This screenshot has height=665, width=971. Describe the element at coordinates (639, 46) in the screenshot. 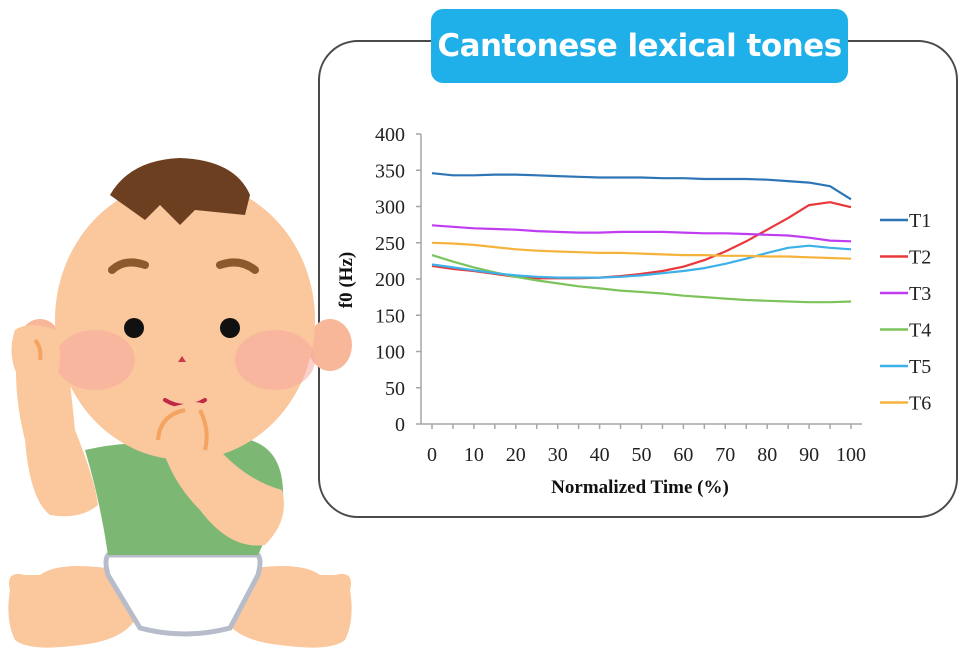

I see `chart-title-badge: Cantonese lexical tones` at that location.